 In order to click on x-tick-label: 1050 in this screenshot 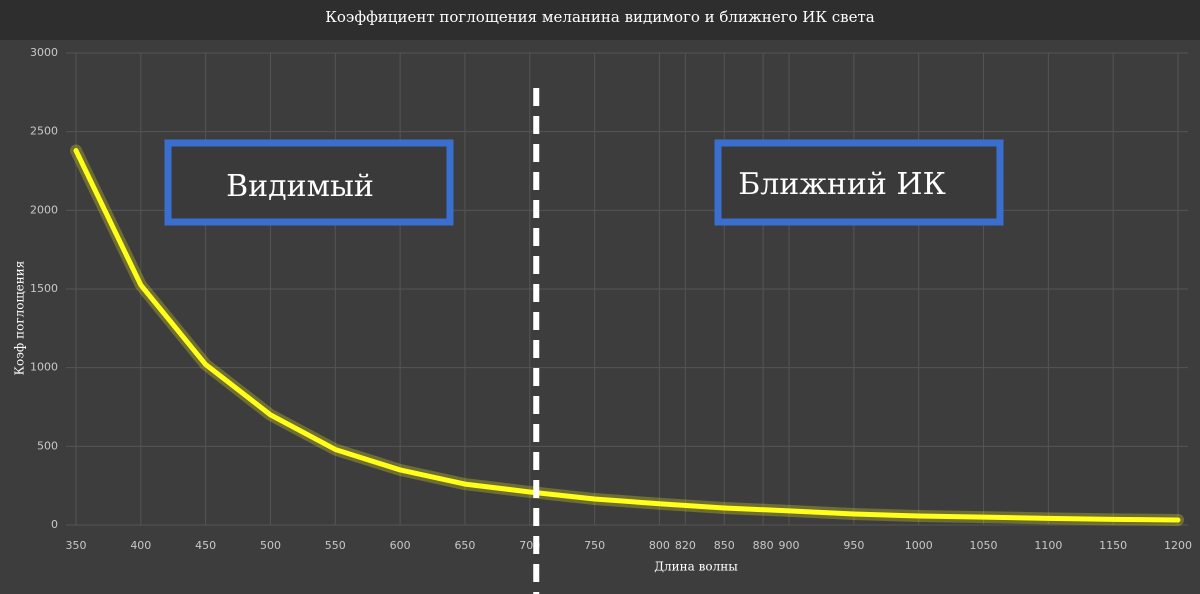, I will do `click(984, 545)`.